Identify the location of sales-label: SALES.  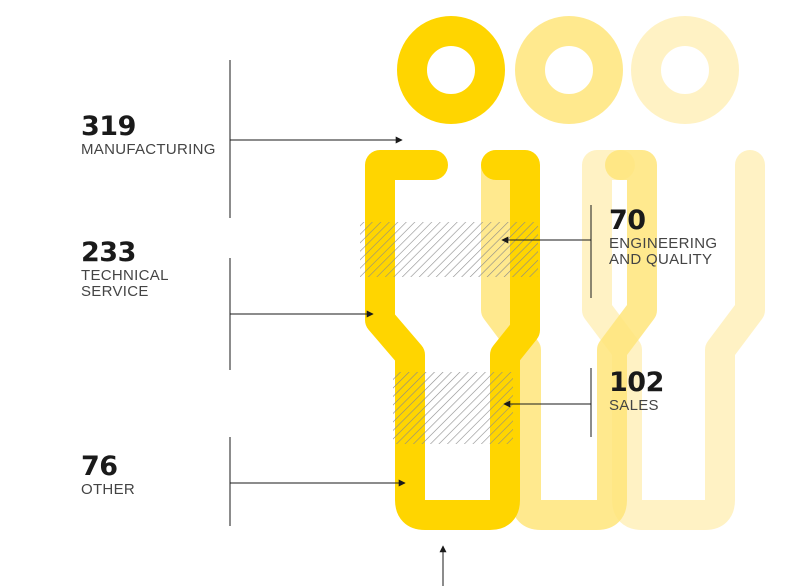
(634, 405).